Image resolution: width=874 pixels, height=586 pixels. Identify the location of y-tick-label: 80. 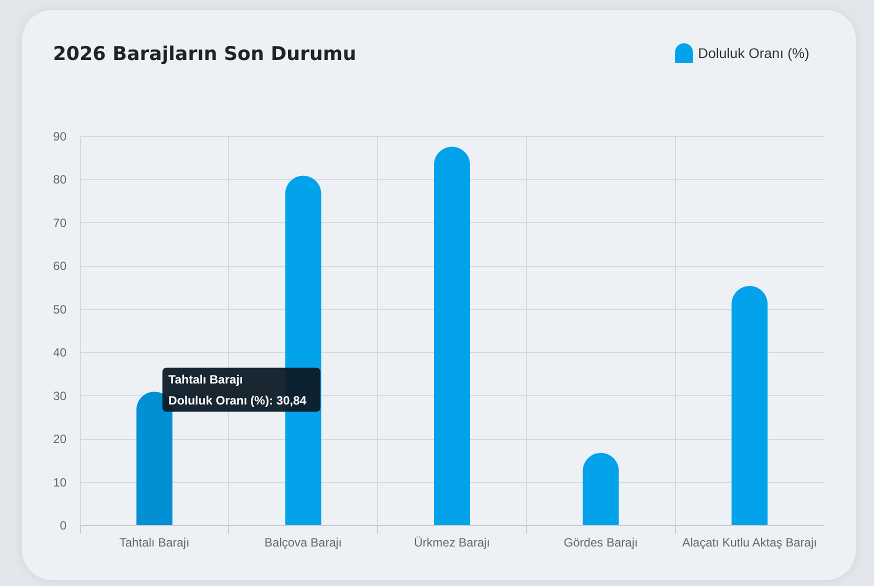
(60, 179).